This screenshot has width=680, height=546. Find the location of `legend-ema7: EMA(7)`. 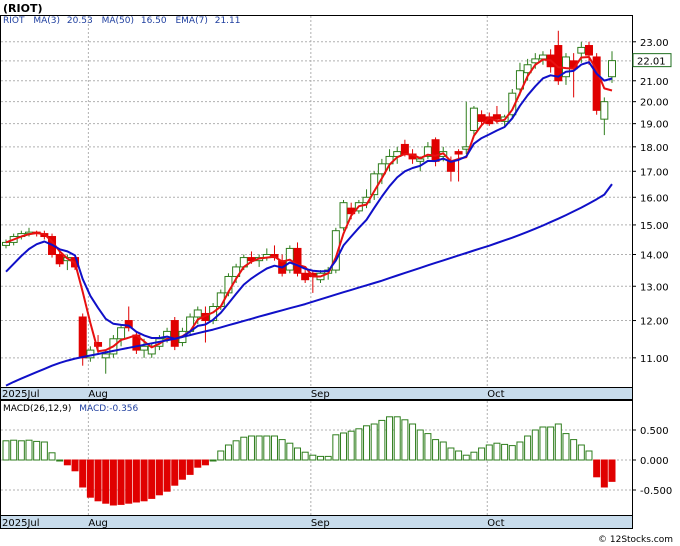

legend-ema7: EMA(7) is located at coordinates (191, 21).